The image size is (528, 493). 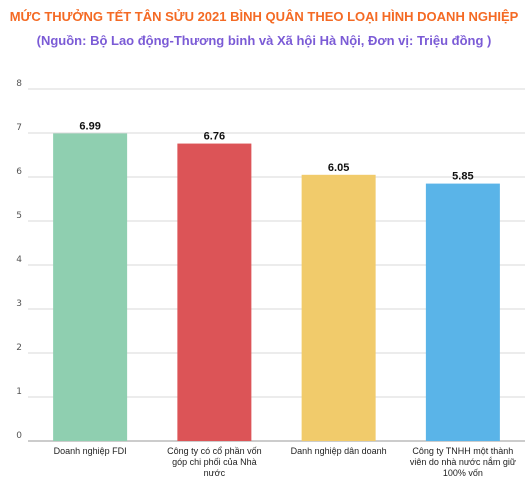 What do you see at coordinates (214, 137) in the screenshot?
I see `data-label: 6.76` at bounding box center [214, 137].